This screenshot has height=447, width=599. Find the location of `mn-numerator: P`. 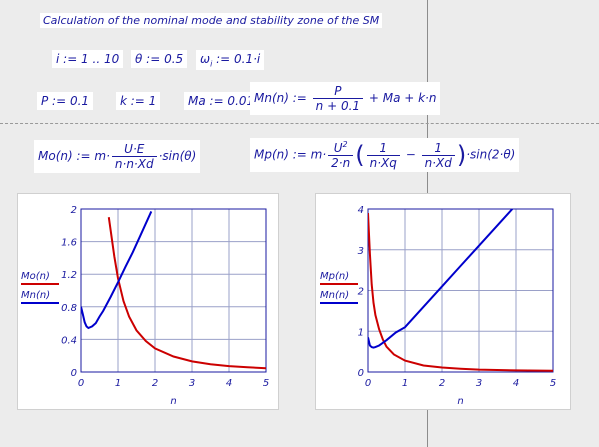

mn-numerator: P is located at coordinates (338, 91).